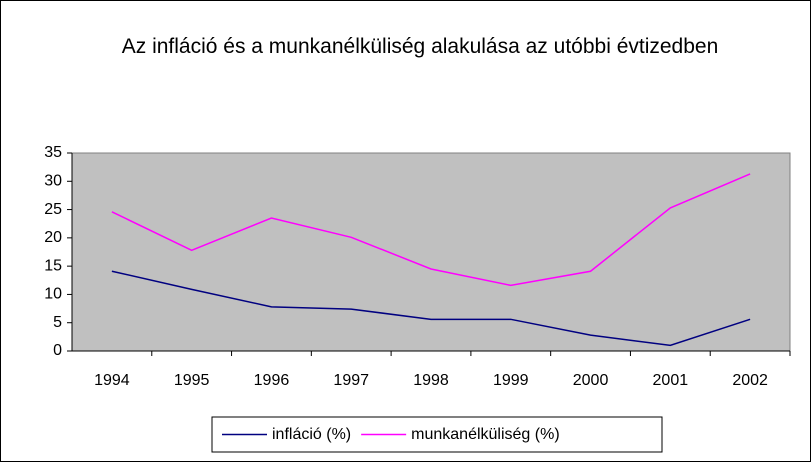 The width and height of the screenshot is (811, 462). What do you see at coordinates (53, 181) in the screenshot?
I see `y-tick-label: 30` at bounding box center [53, 181].